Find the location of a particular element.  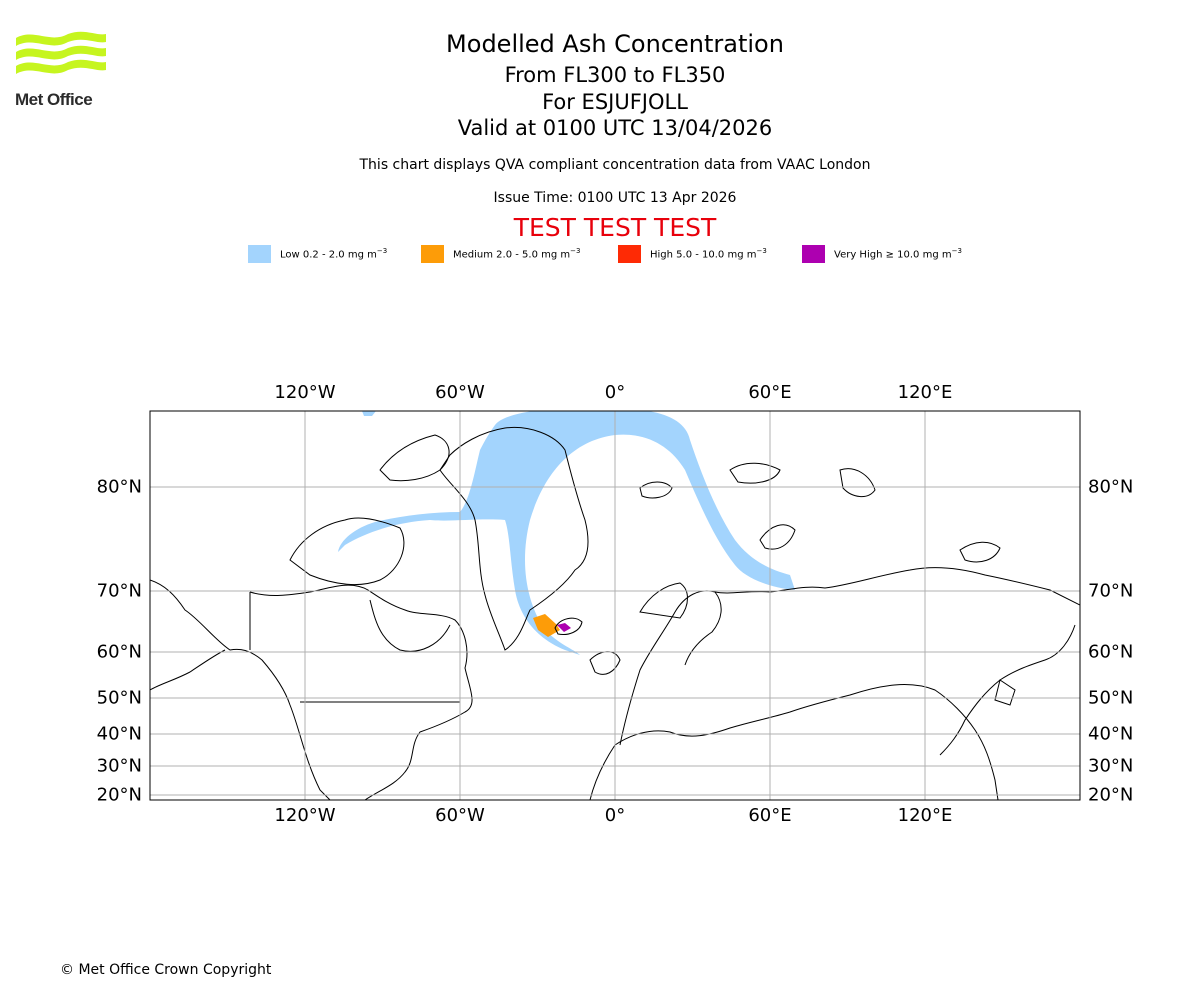

lon-label-top-60w: 60°W is located at coordinates (460, 392).